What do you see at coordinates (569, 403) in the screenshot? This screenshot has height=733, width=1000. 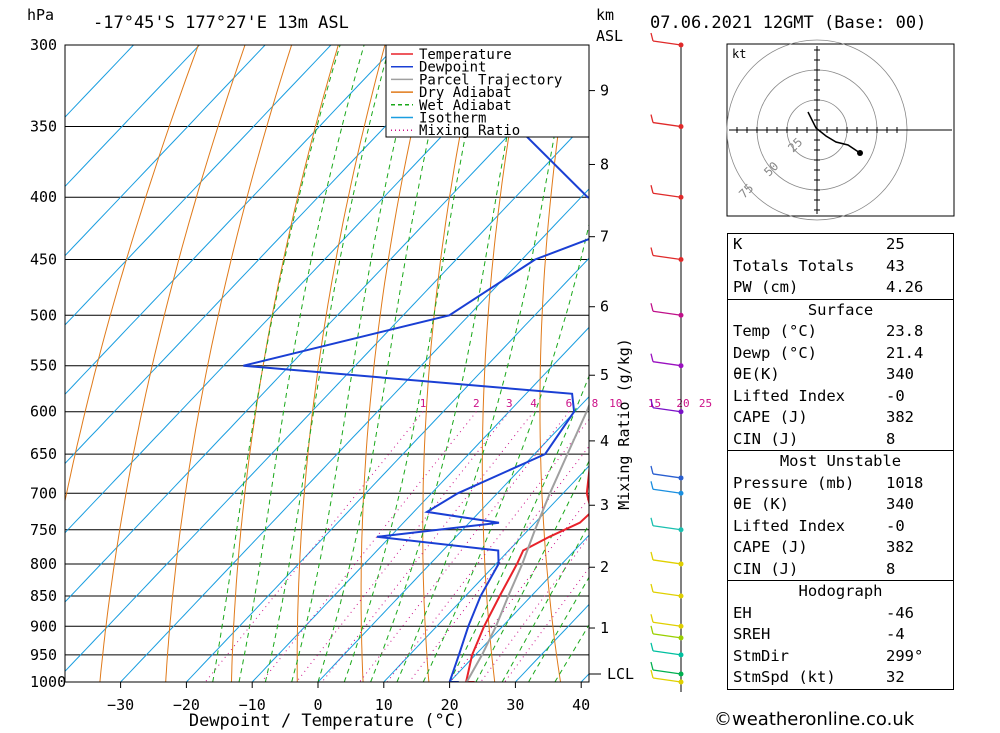 I see `mixing-ratio-label-6: 6` at bounding box center [569, 403].